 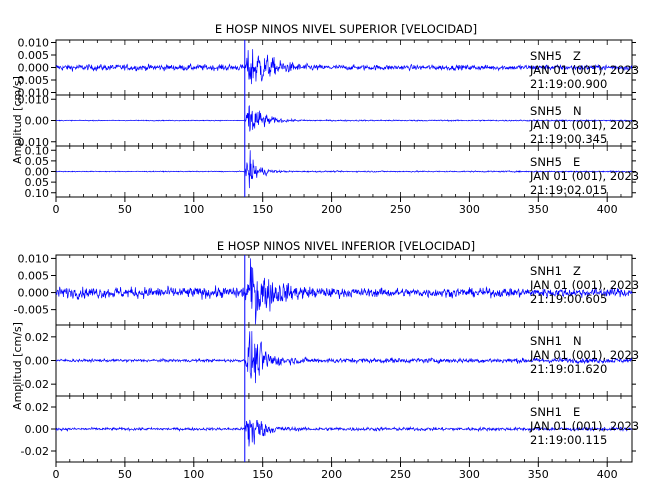 I want to click on chart-title-inferior: E HOSP NINOS NIVEL INFERIOR [VELOCIDAD], so click(x=346, y=246).